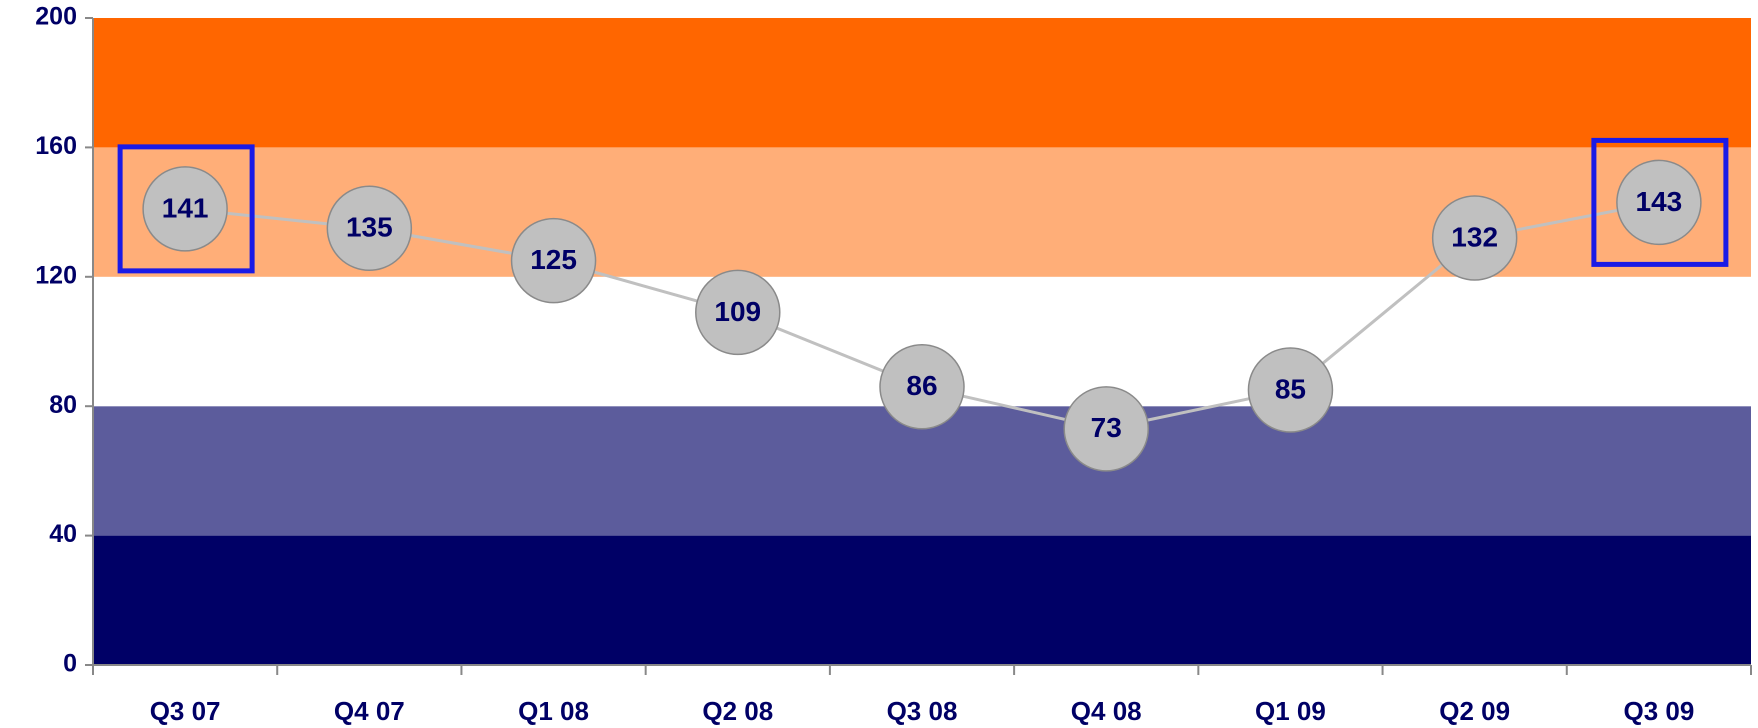 Image resolution: width=1758 pixels, height=728 pixels. What do you see at coordinates (63, 534) in the screenshot?
I see `y-tick-label: 40` at bounding box center [63, 534].